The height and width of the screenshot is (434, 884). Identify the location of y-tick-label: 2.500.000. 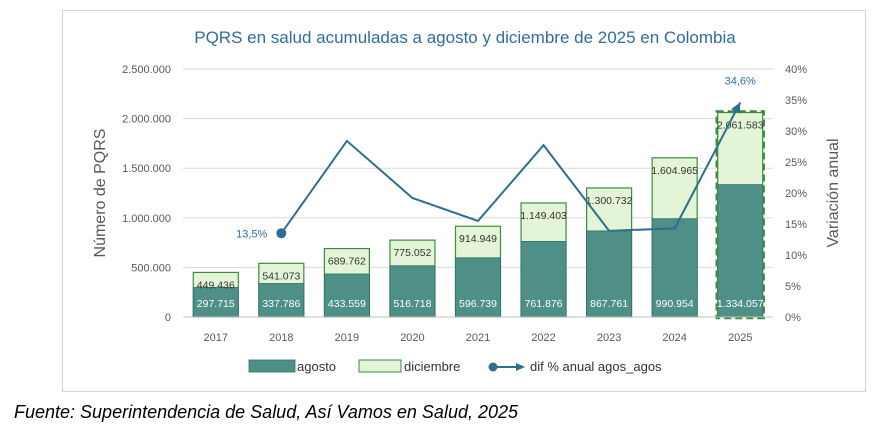
(146, 70).